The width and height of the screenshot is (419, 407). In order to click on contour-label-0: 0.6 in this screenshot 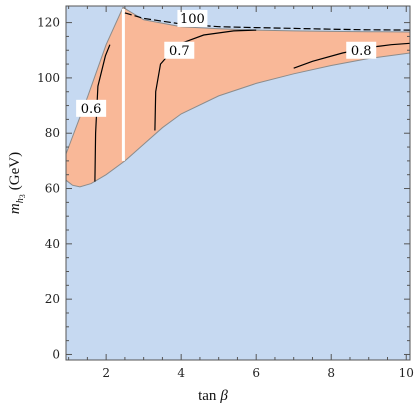, I will do `click(91, 109)`.